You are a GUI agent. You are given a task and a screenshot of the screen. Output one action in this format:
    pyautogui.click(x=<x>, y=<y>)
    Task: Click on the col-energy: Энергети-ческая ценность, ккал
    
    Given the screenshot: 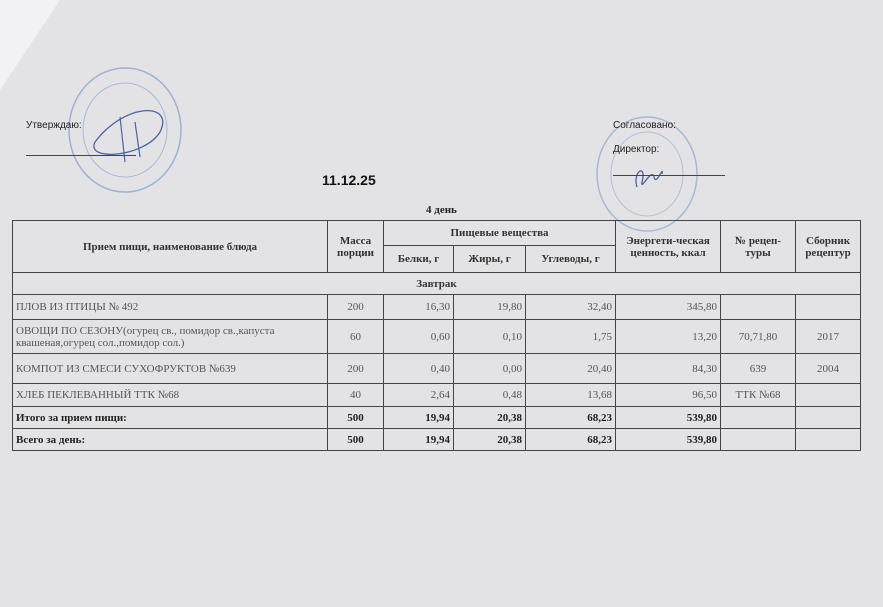 What is the action you would take?
    pyautogui.click(x=668, y=246)
    